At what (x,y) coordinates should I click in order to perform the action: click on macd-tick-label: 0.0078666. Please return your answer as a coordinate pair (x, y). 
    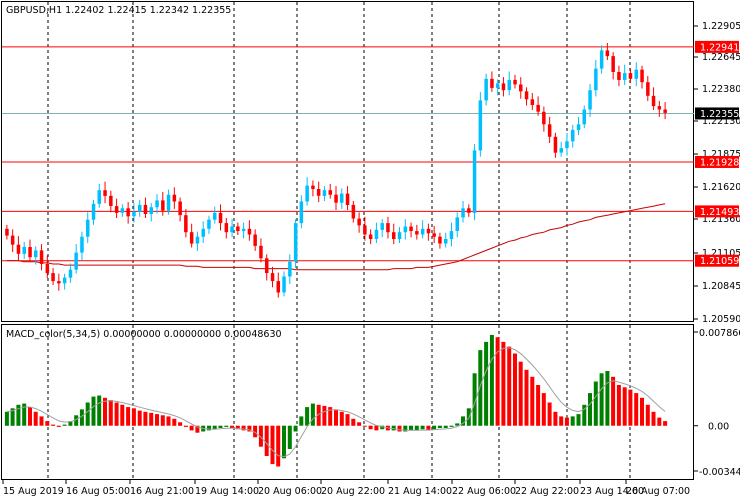
    Looking at the image, I should click on (719, 333).